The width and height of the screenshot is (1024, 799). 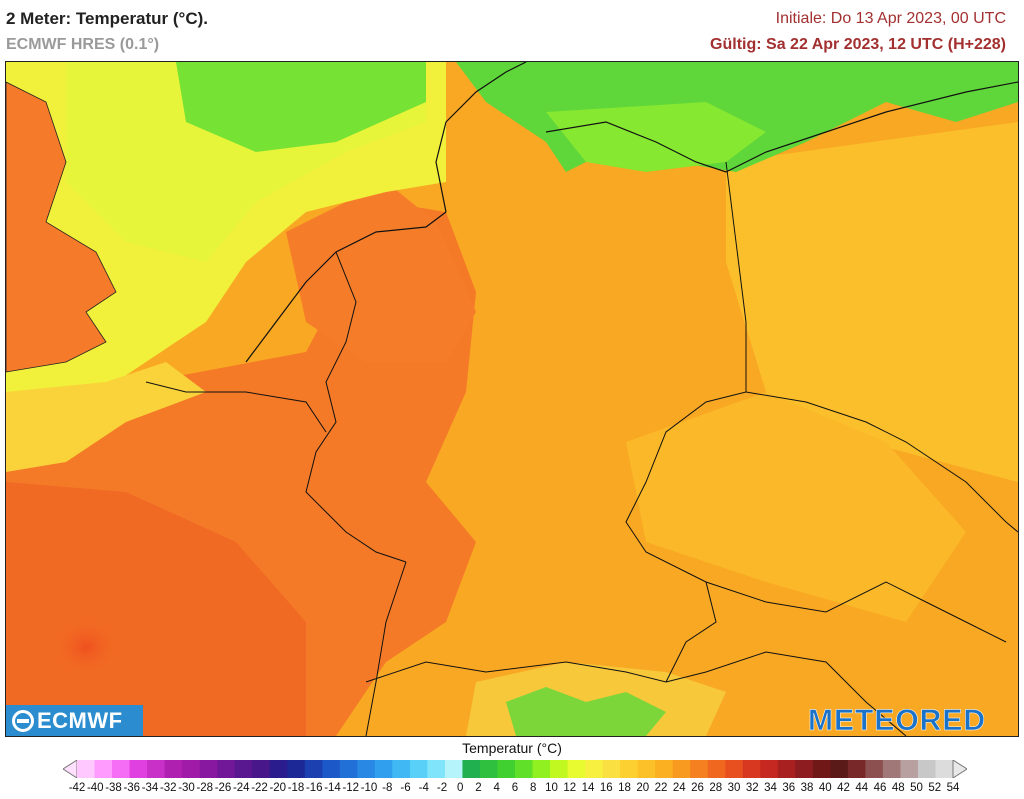 What do you see at coordinates (223, 788) in the screenshot?
I see `legend-tick-label: -26` at bounding box center [223, 788].